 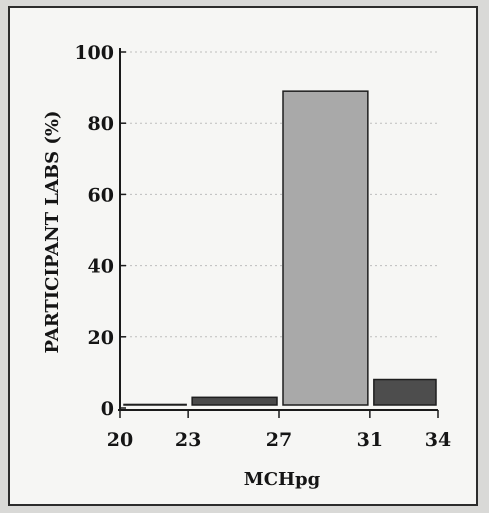 I want to click on x-tick-label-31: 31, so click(x=370, y=440).